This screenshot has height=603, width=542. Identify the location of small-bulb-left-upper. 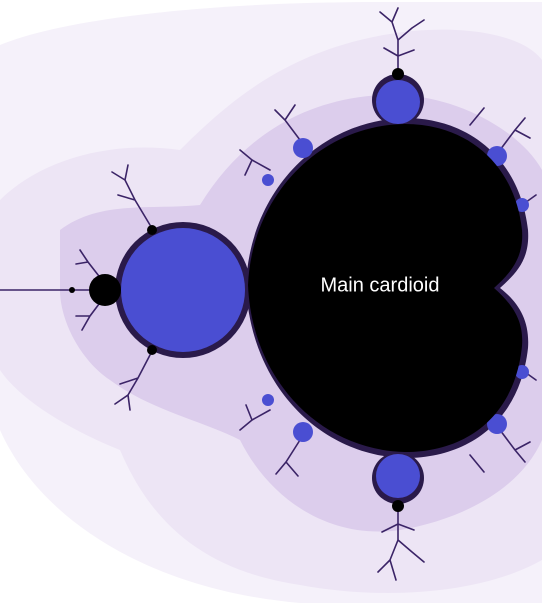
(268, 180).